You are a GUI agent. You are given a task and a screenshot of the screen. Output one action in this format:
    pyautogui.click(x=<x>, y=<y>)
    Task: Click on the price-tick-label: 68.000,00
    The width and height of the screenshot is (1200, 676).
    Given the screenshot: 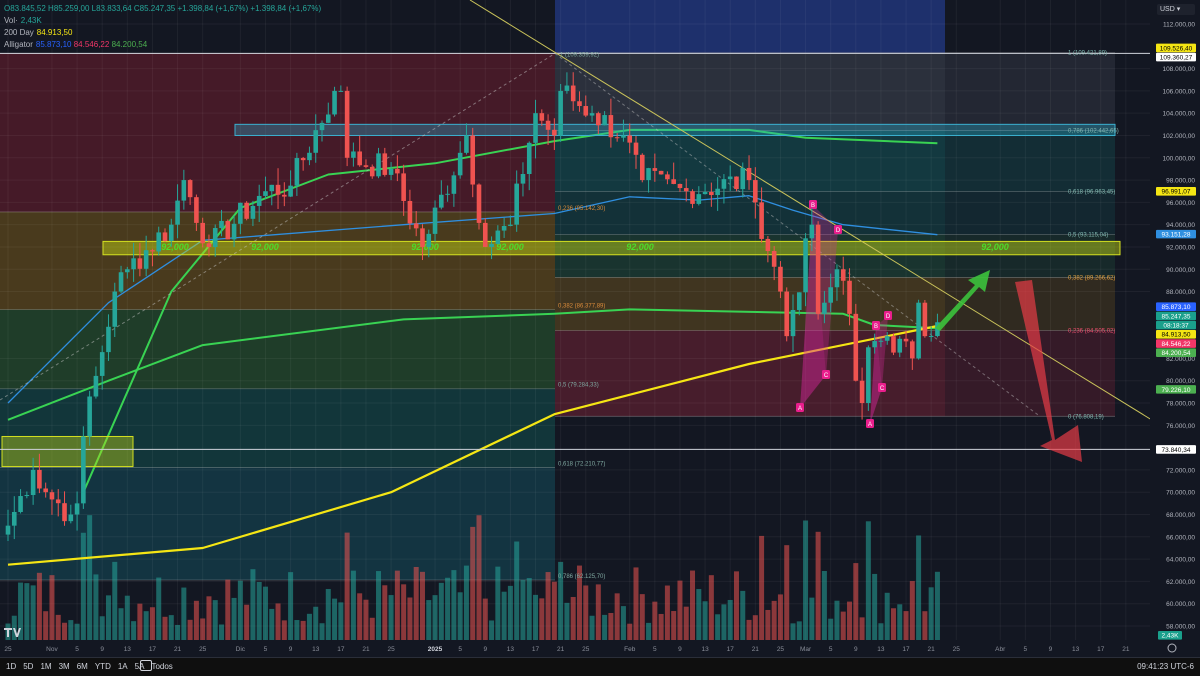 What is the action you would take?
    pyautogui.click(x=1180, y=515)
    